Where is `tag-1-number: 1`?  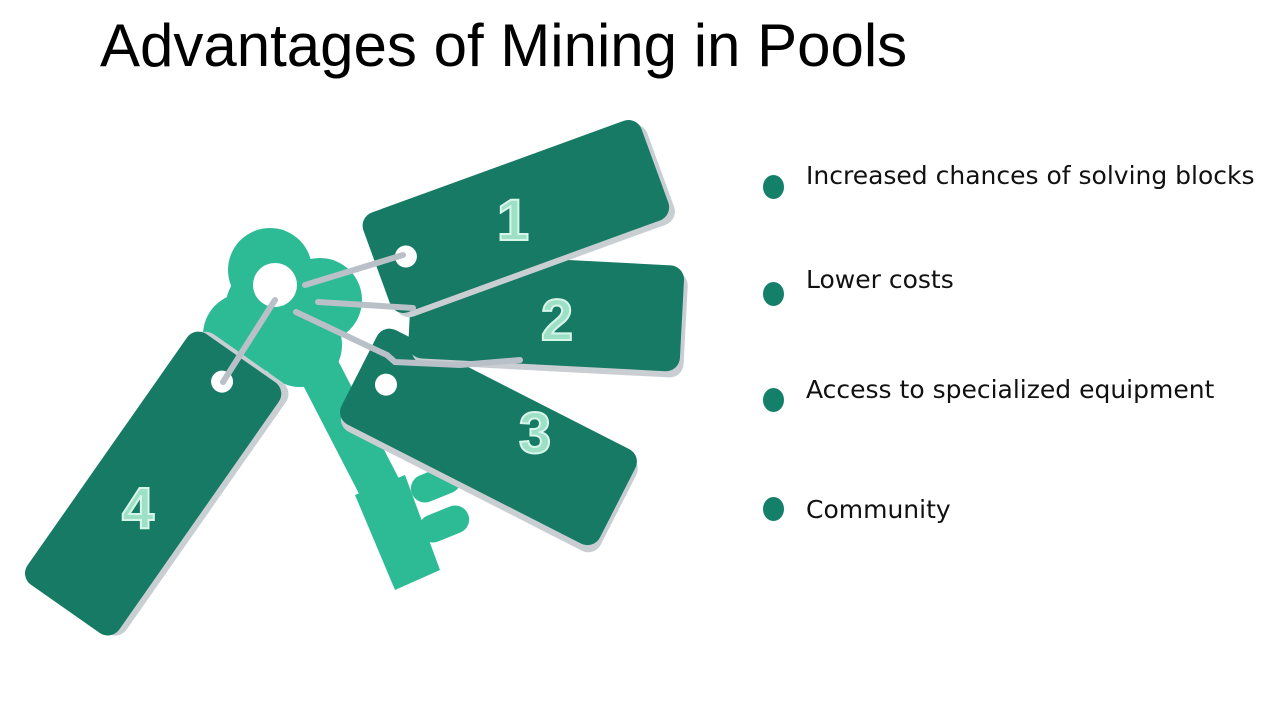
tag-1-number: 1 is located at coordinates (513, 220).